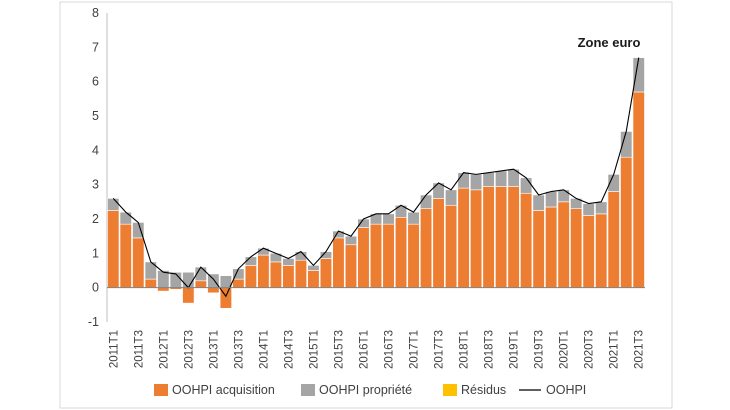 The height and width of the screenshot is (410, 730). I want to click on bar-oohpi-propri-t-2011t2, so click(125, 218).